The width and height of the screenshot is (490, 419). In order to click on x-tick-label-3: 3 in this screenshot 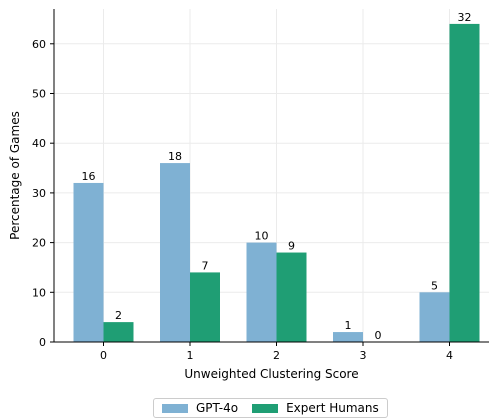, I will do `click(363, 355)`.